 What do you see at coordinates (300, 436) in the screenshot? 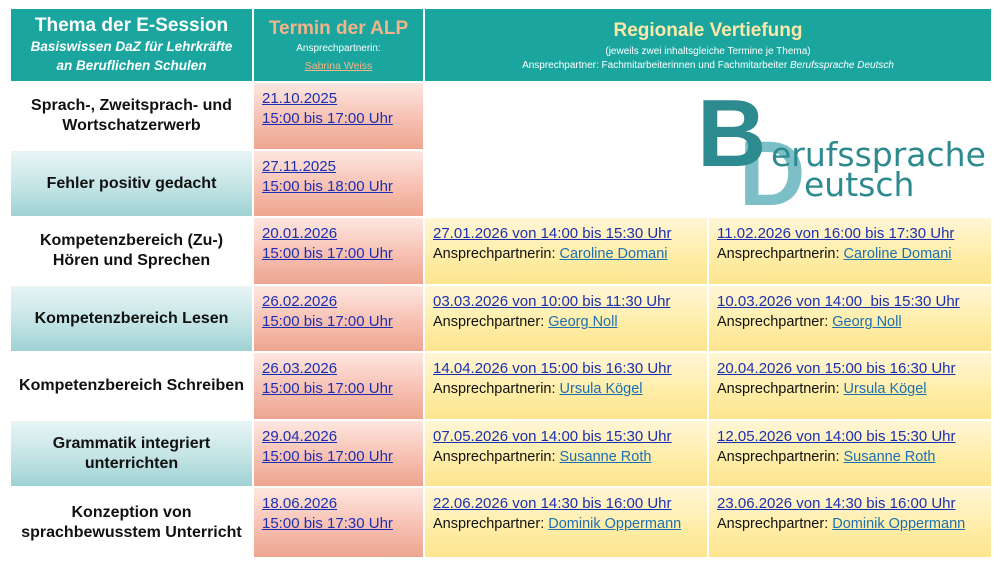
I see `alp-date-link: 29.04.2026` at bounding box center [300, 436].